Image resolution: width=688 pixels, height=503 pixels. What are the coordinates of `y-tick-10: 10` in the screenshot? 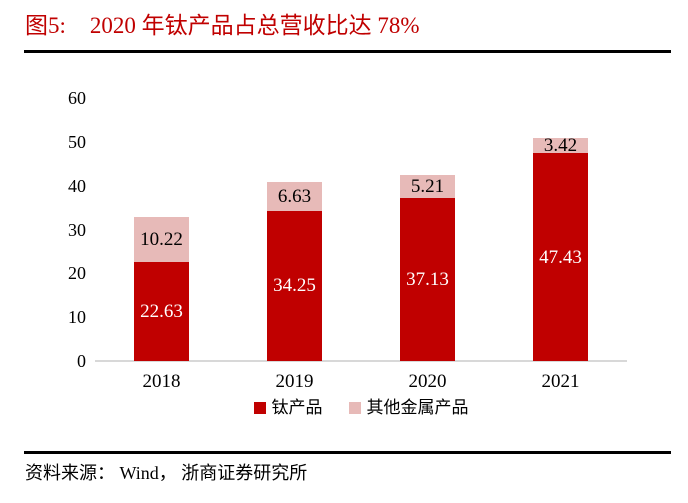 It's located at (77, 317).